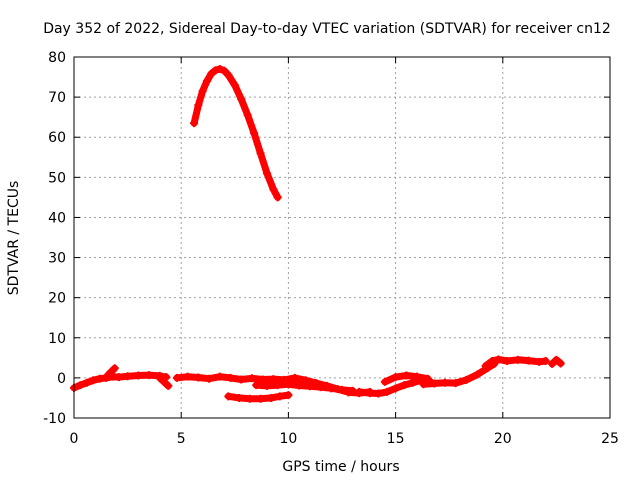 Image resolution: width=640 pixels, height=480 pixels. What do you see at coordinates (57, 58) in the screenshot?
I see `y-tick-label: 80` at bounding box center [57, 58].